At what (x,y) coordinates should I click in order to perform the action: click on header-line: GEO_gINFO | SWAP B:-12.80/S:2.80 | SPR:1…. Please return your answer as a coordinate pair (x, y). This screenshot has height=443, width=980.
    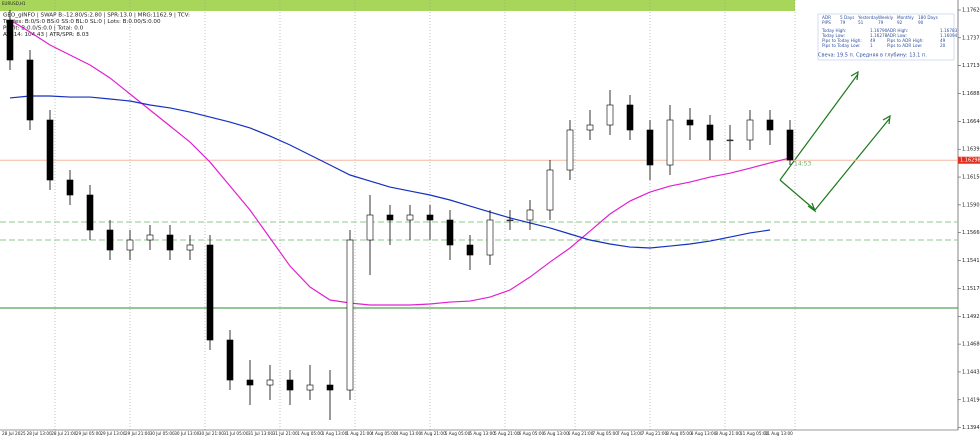
    Looking at the image, I should click on (96, 16).